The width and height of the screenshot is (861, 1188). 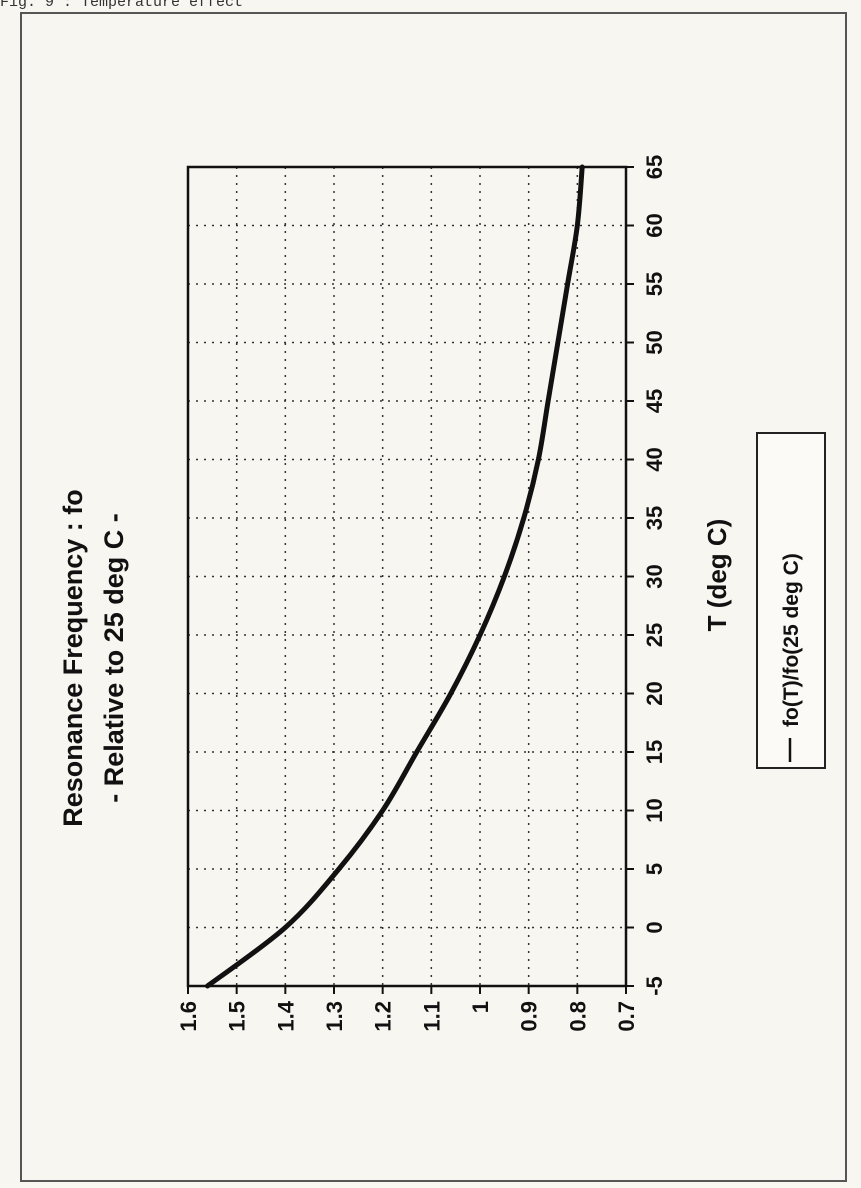 What do you see at coordinates (654, 167) in the screenshot?
I see `x-tick-label: 65` at bounding box center [654, 167].